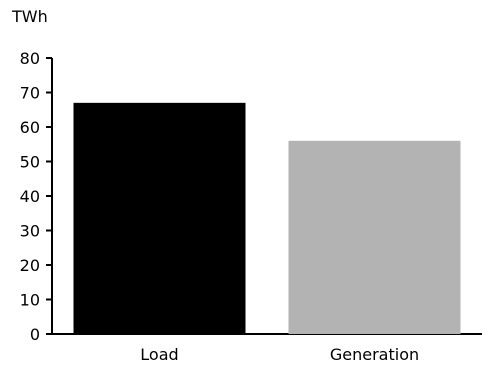 This screenshot has height=369, width=490. What do you see at coordinates (30, 127) in the screenshot?
I see `y-tick-label: 60` at bounding box center [30, 127].